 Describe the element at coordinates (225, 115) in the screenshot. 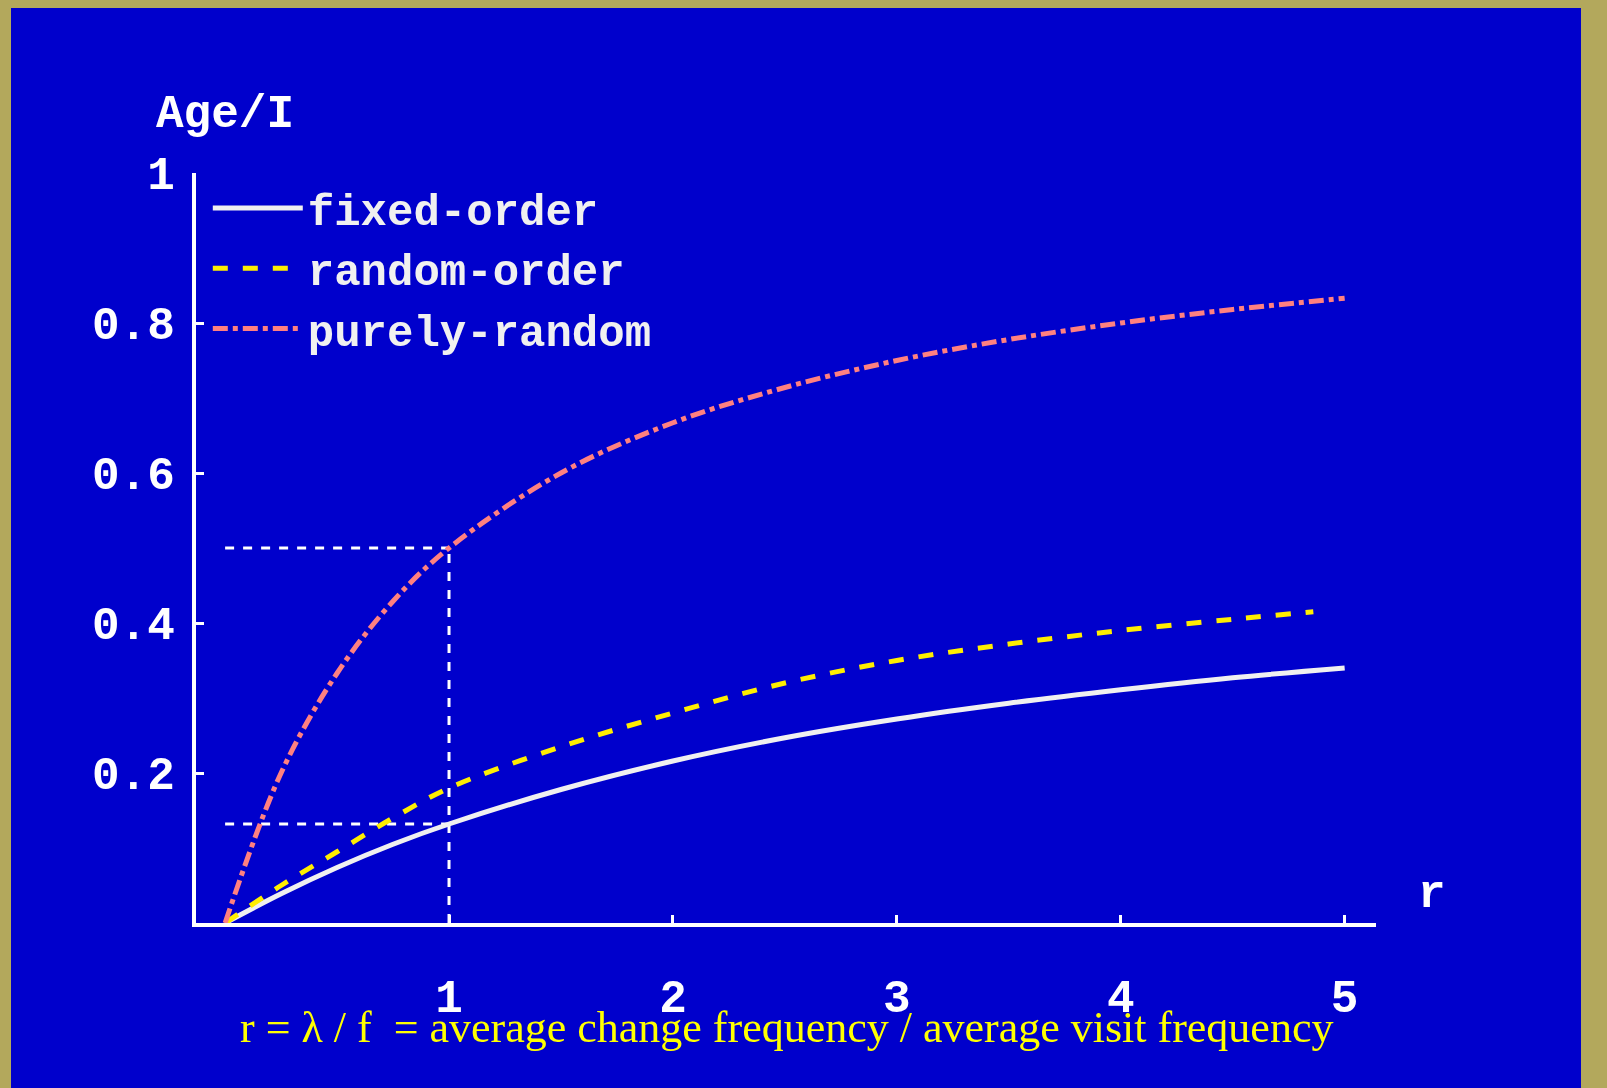

I see `y-axis-title: Age/I` at that location.